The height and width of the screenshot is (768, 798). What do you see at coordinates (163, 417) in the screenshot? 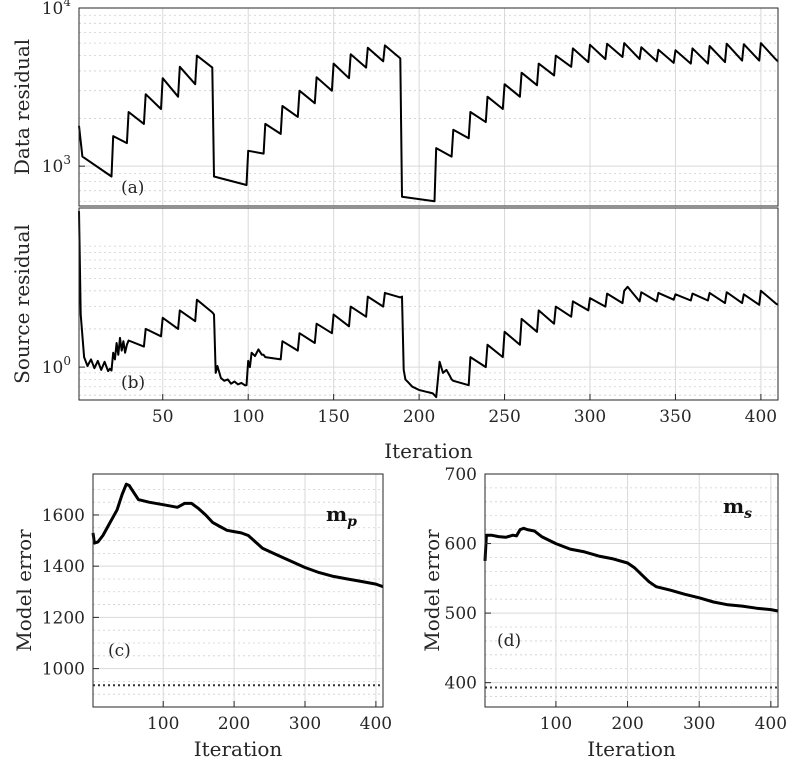
I see `x-tick-label: 50` at bounding box center [163, 417].